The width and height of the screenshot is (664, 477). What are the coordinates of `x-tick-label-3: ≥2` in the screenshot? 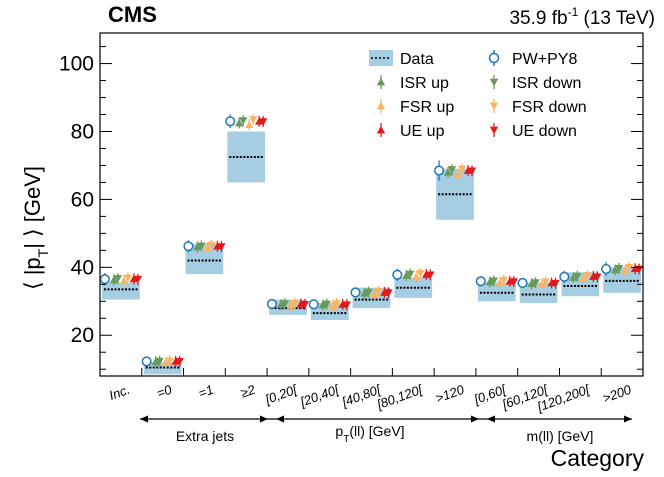 It's located at (248, 390).